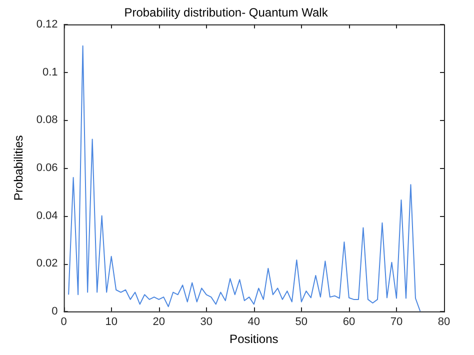 The height and width of the screenshot is (355, 474). Describe the element at coordinates (47, 24) in the screenshot. I see `y-tick-label: 0.12` at that location.